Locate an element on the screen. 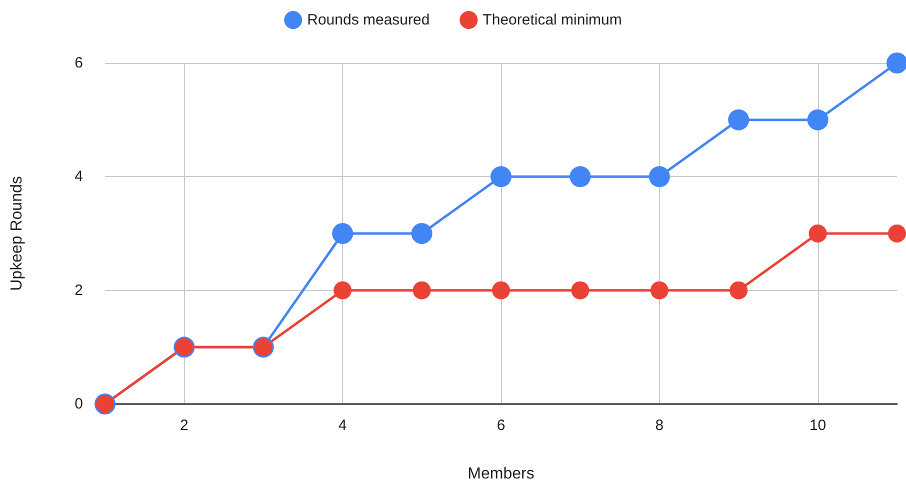  y-tick-label: 4 is located at coordinates (78, 177).